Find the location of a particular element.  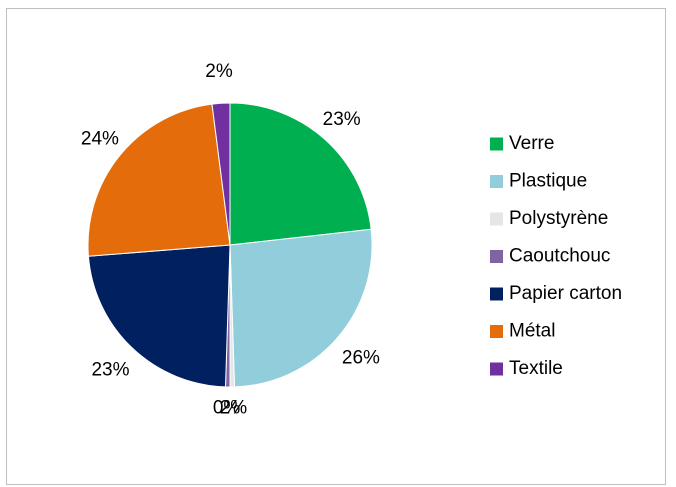

legend-label-polystyrène: Polystyrène is located at coordinates (558, 218).